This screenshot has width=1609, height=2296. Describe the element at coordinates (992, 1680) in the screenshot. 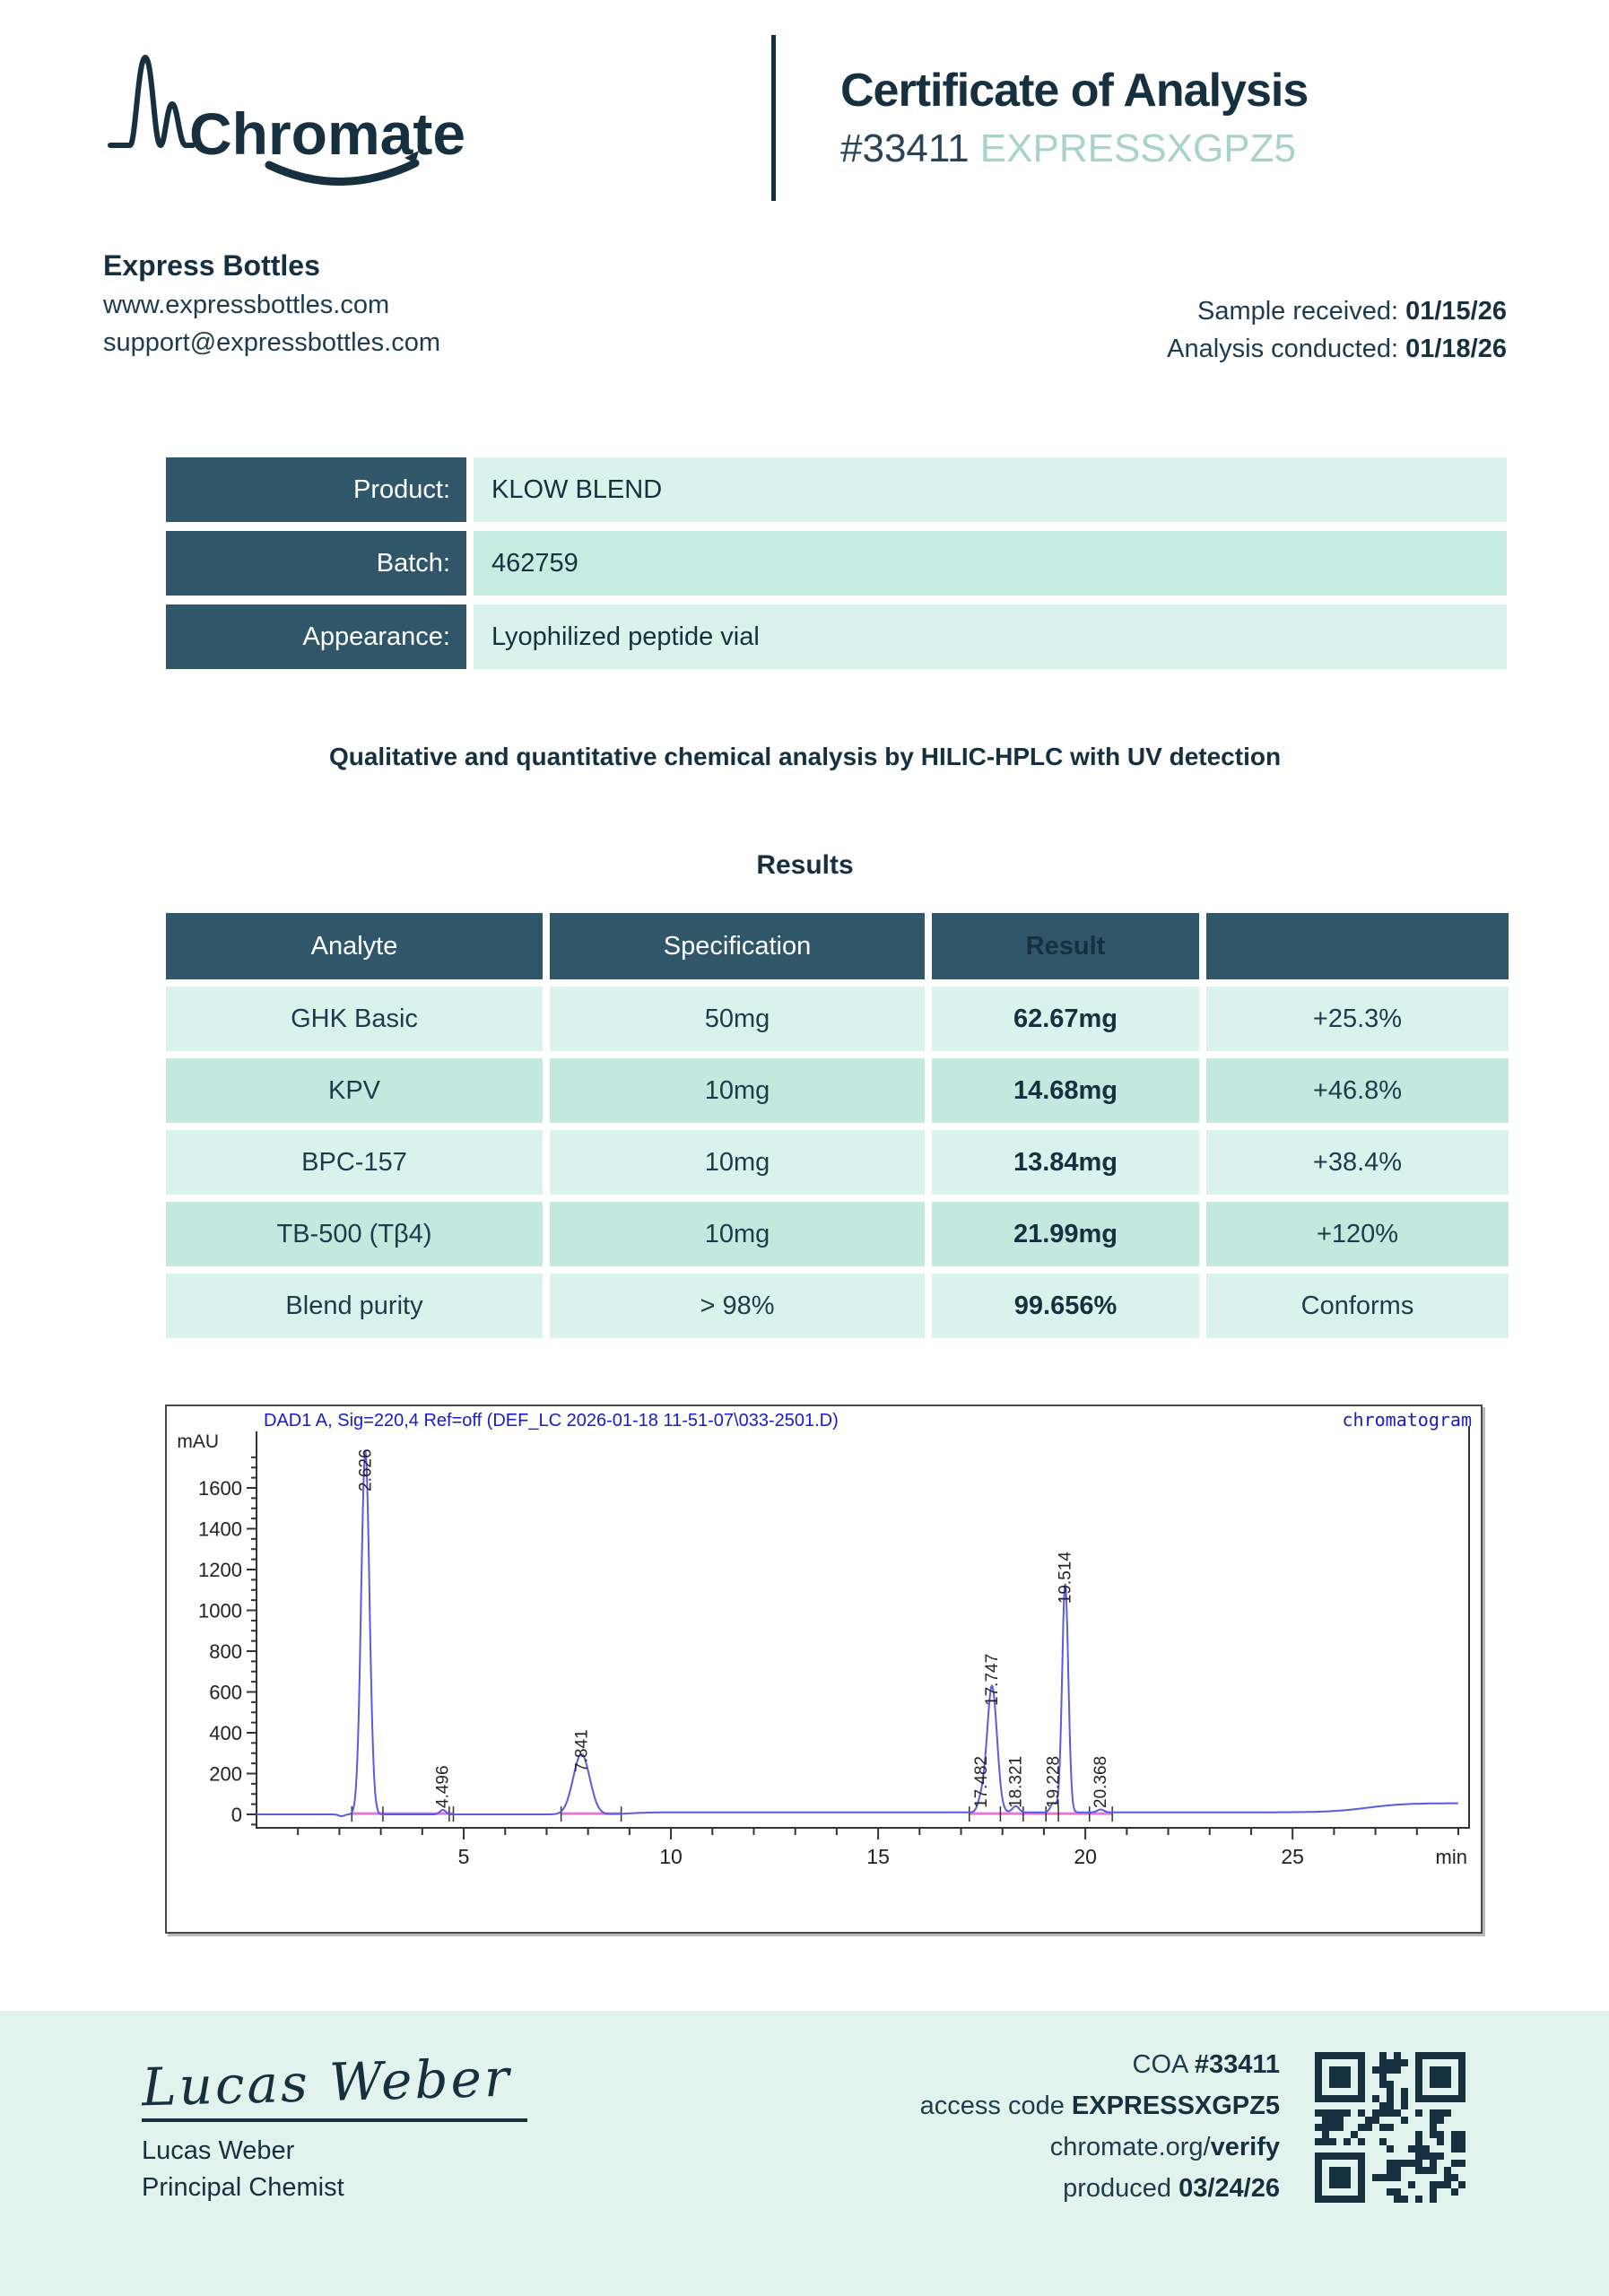

I see `svg-text: 17.747` at that location.